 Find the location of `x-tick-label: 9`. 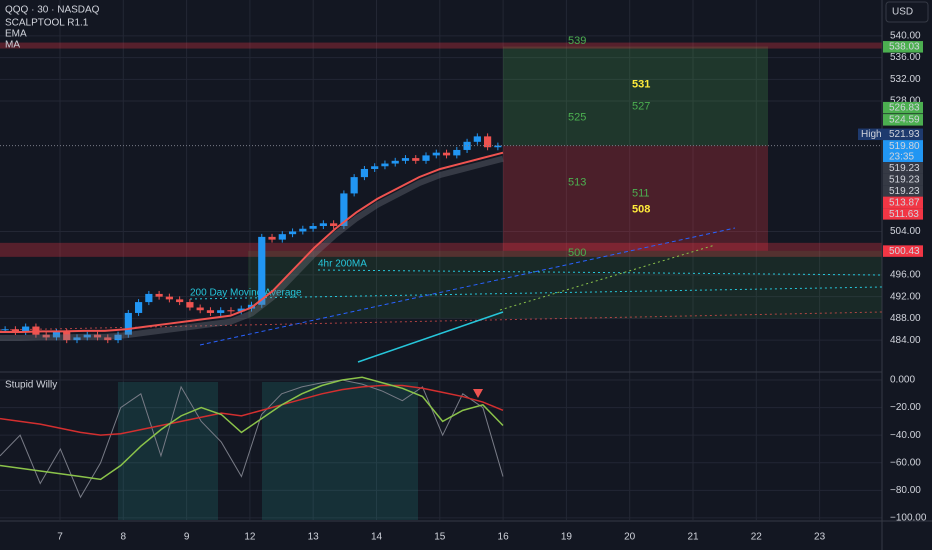

x-tick-label: 9 is located at coordinates (187, 537).